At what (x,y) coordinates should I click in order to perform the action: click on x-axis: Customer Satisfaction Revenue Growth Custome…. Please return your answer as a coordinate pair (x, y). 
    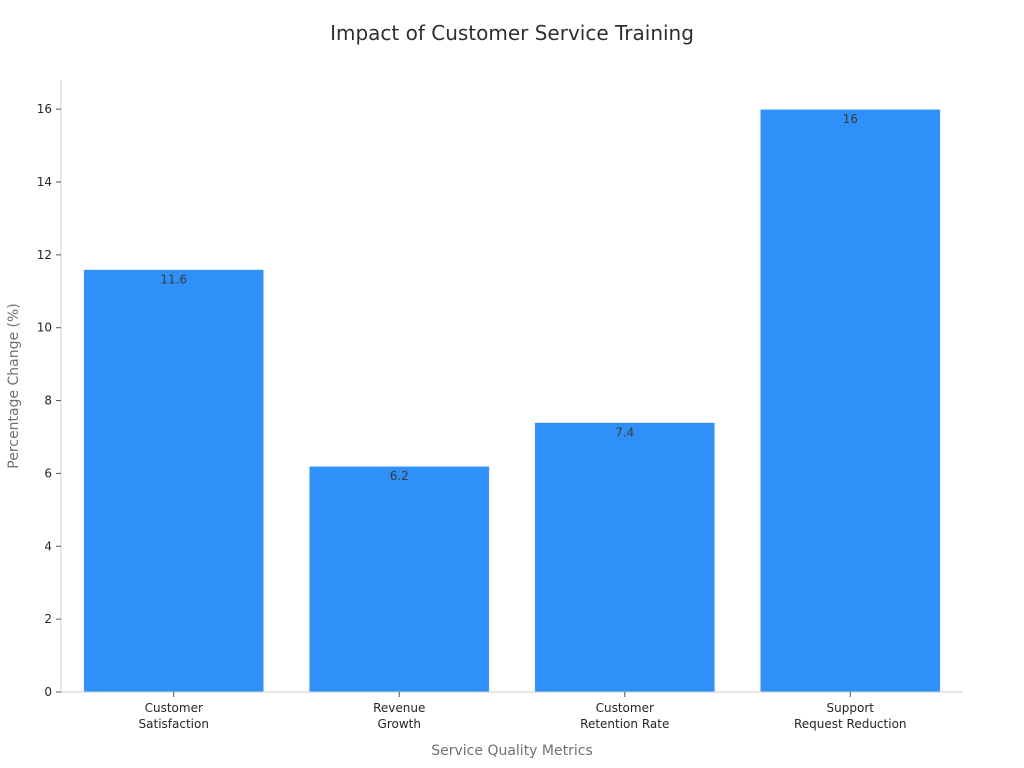
    Looking at the image, I should click on (512, 711).